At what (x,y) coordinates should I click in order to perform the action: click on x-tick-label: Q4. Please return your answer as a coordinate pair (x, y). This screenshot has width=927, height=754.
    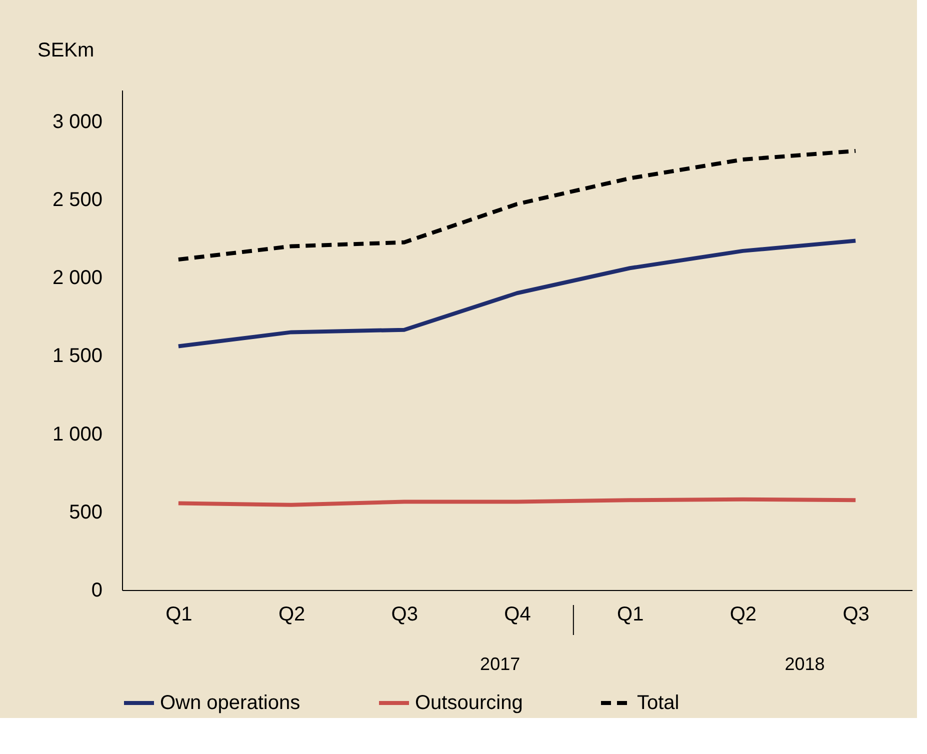
    Looking at the image, I should click on (517, 615).